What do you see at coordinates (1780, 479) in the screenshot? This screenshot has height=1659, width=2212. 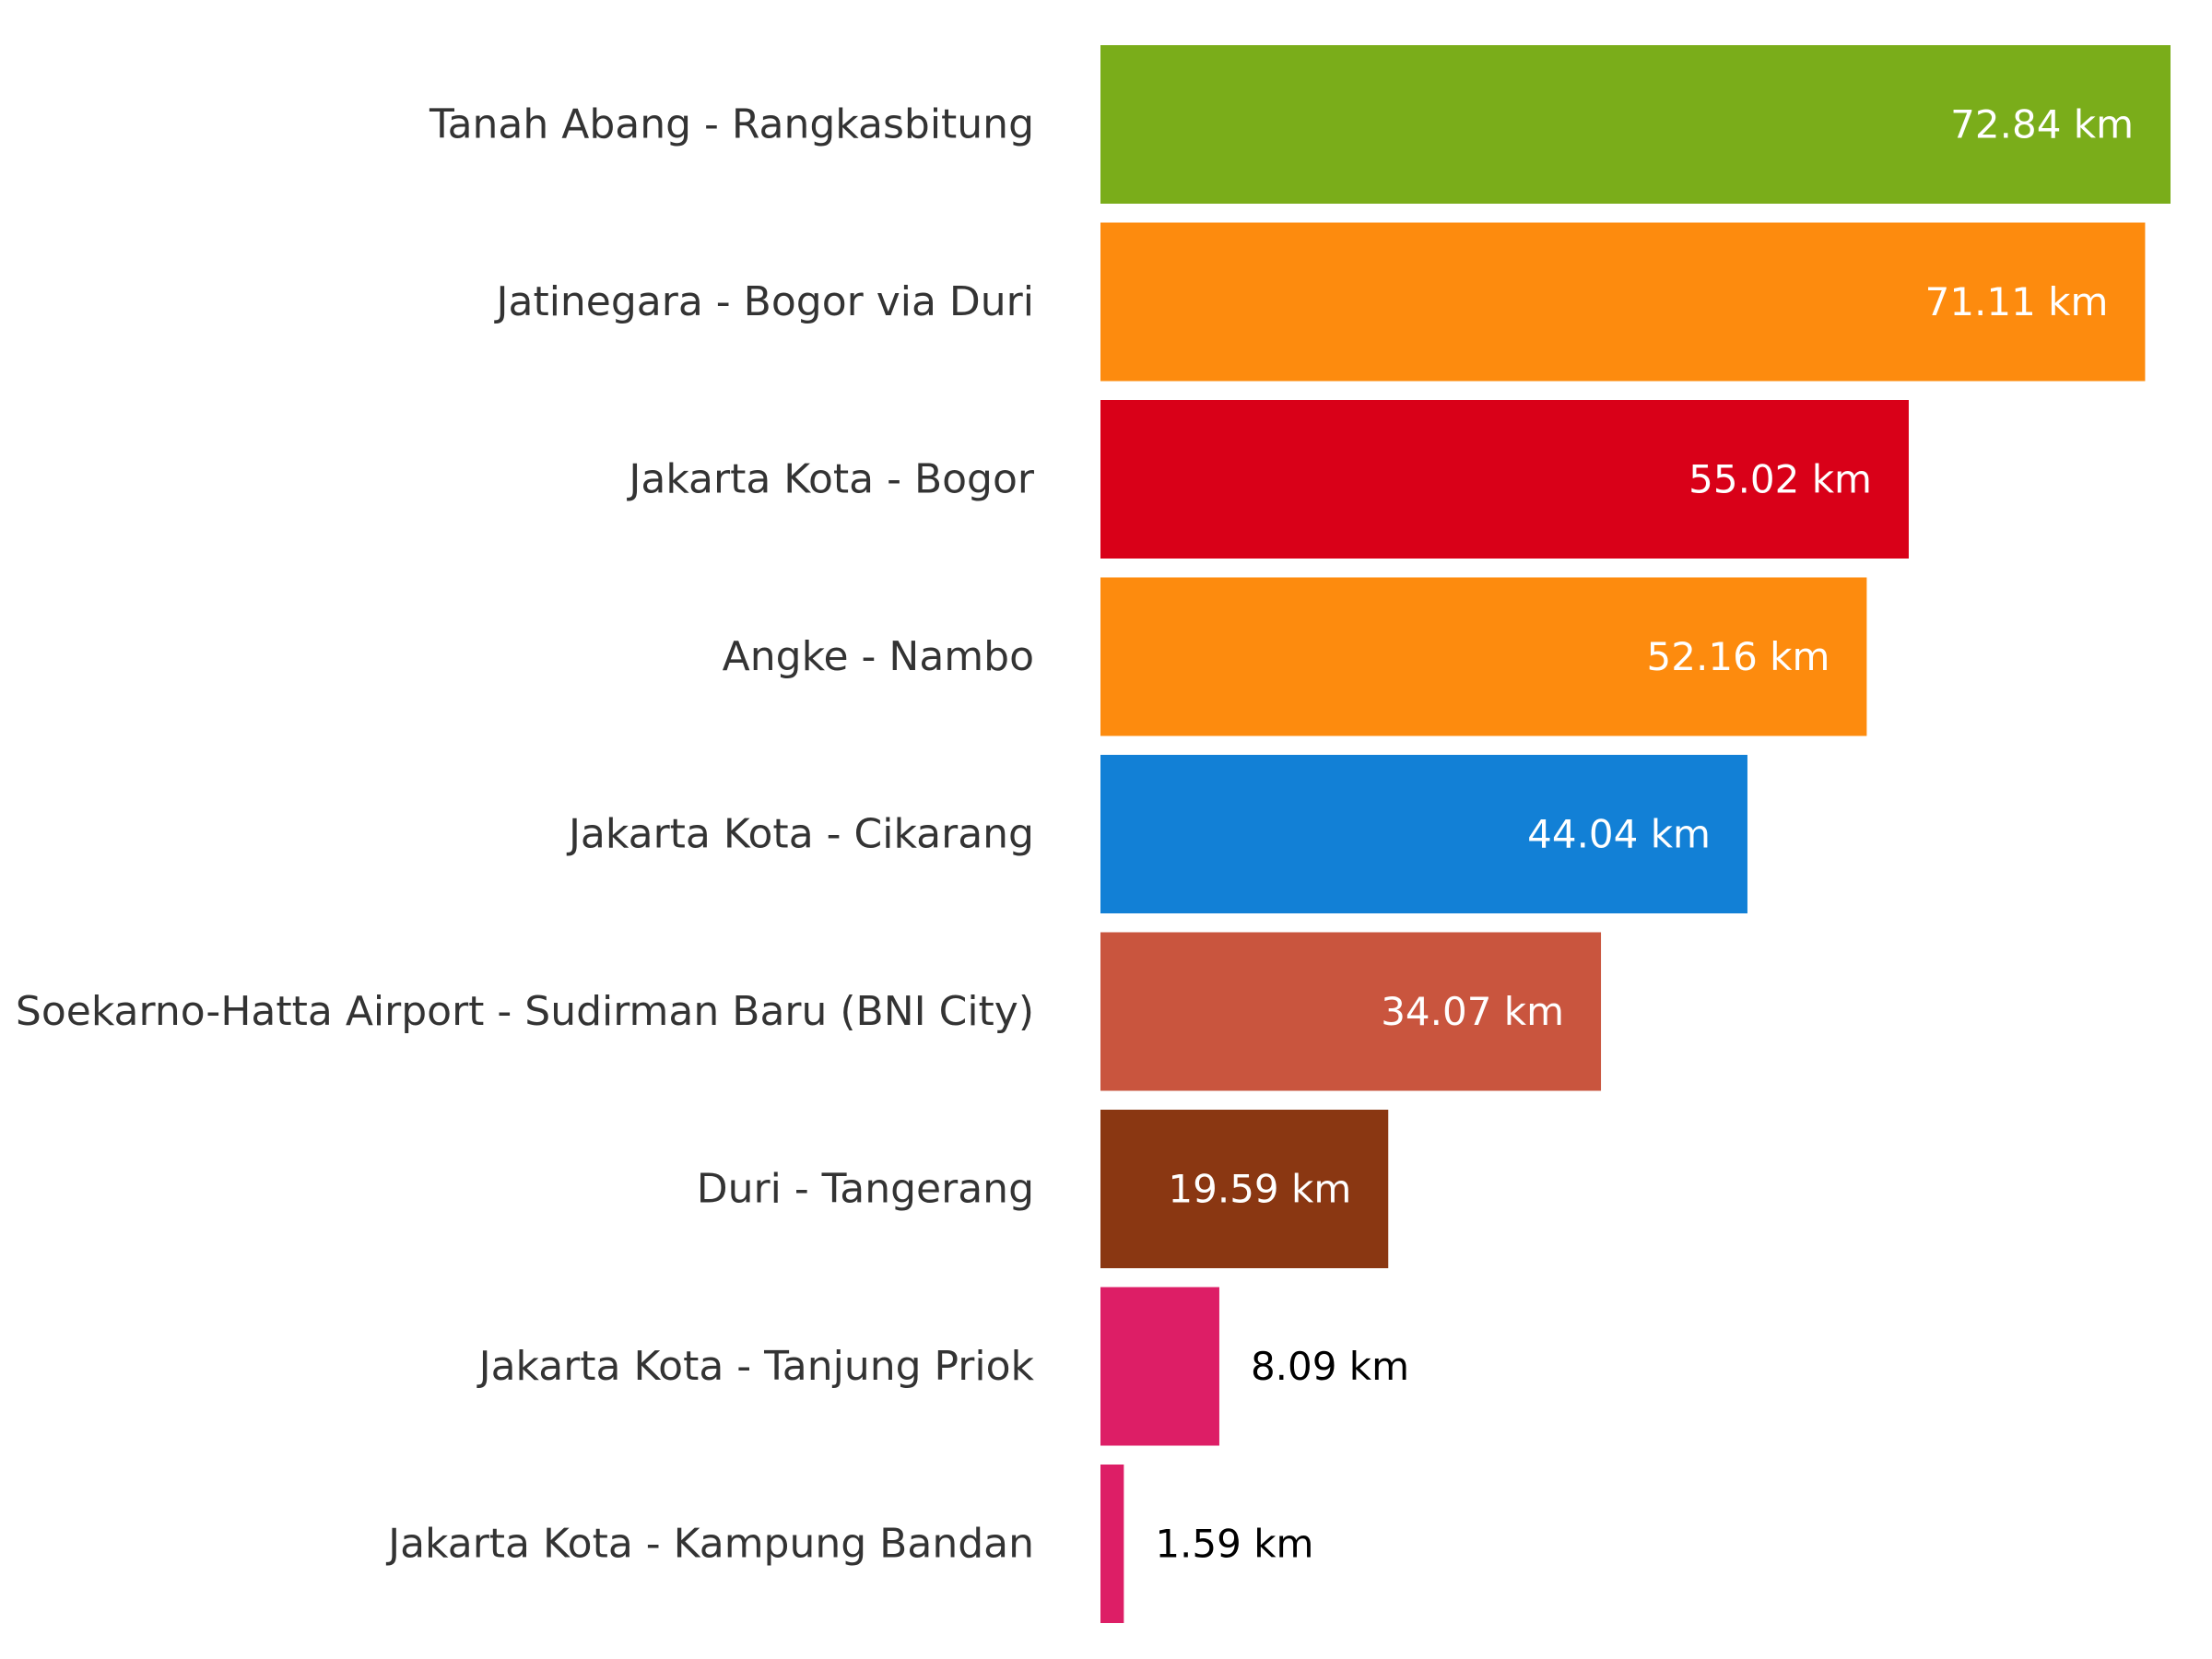 I see `value-label-3: 55.02 km` at bounding box center [1780, 479].